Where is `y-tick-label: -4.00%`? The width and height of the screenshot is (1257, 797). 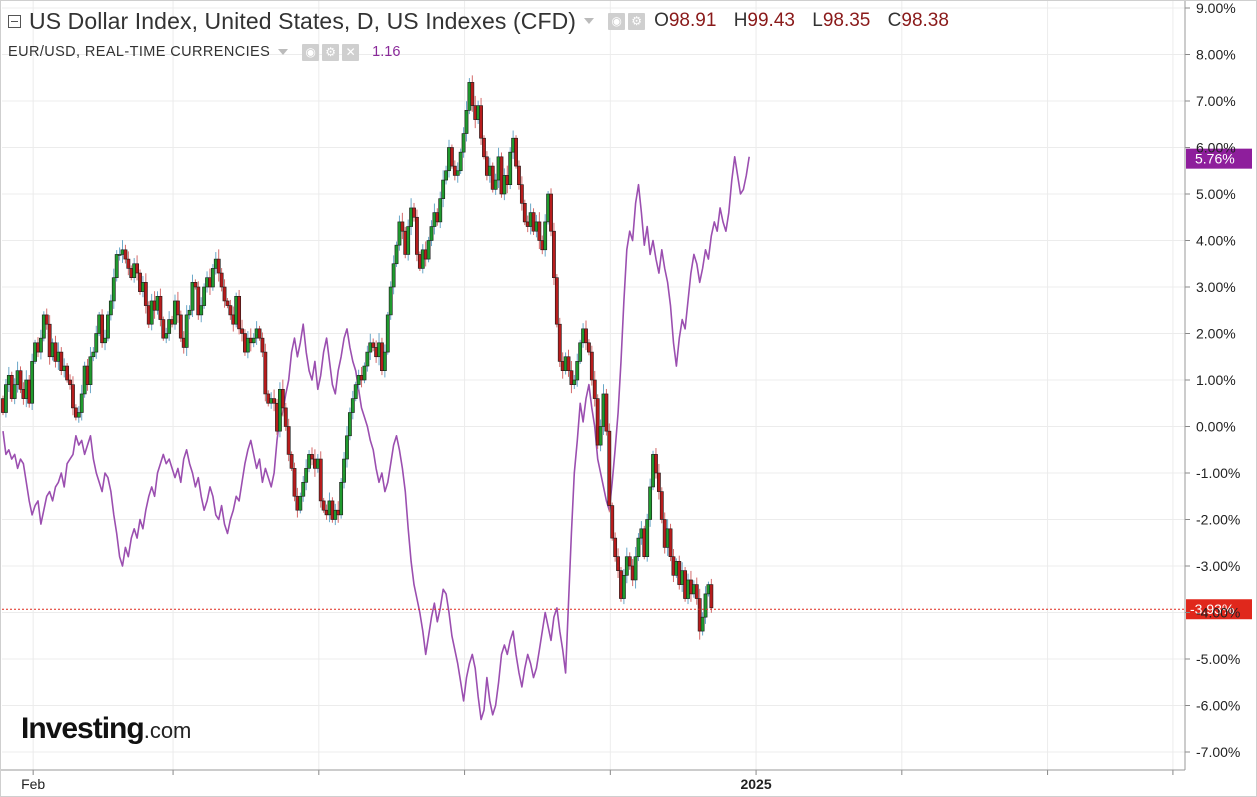
y-tick-label: -4.00% is located at coordinates (1218, 613).